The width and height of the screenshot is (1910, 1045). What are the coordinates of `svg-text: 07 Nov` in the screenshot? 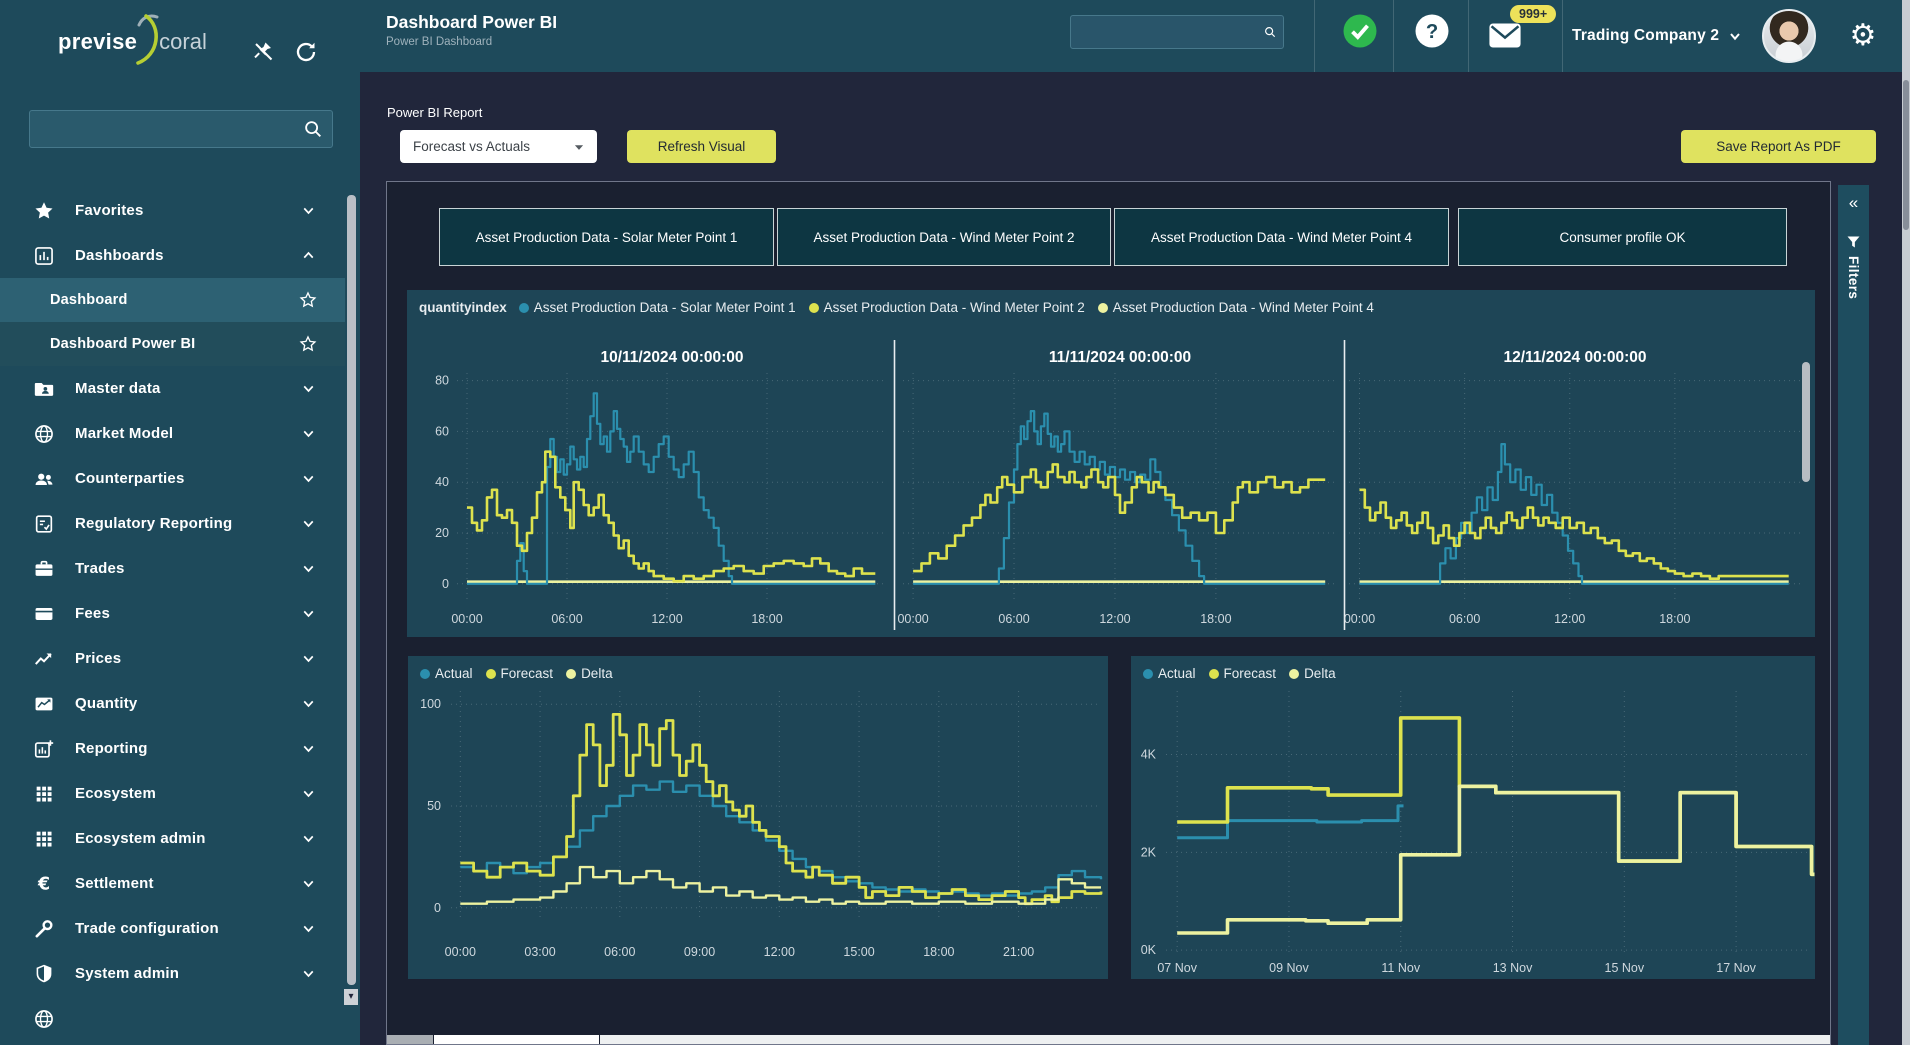 It's located at (1177, 968).